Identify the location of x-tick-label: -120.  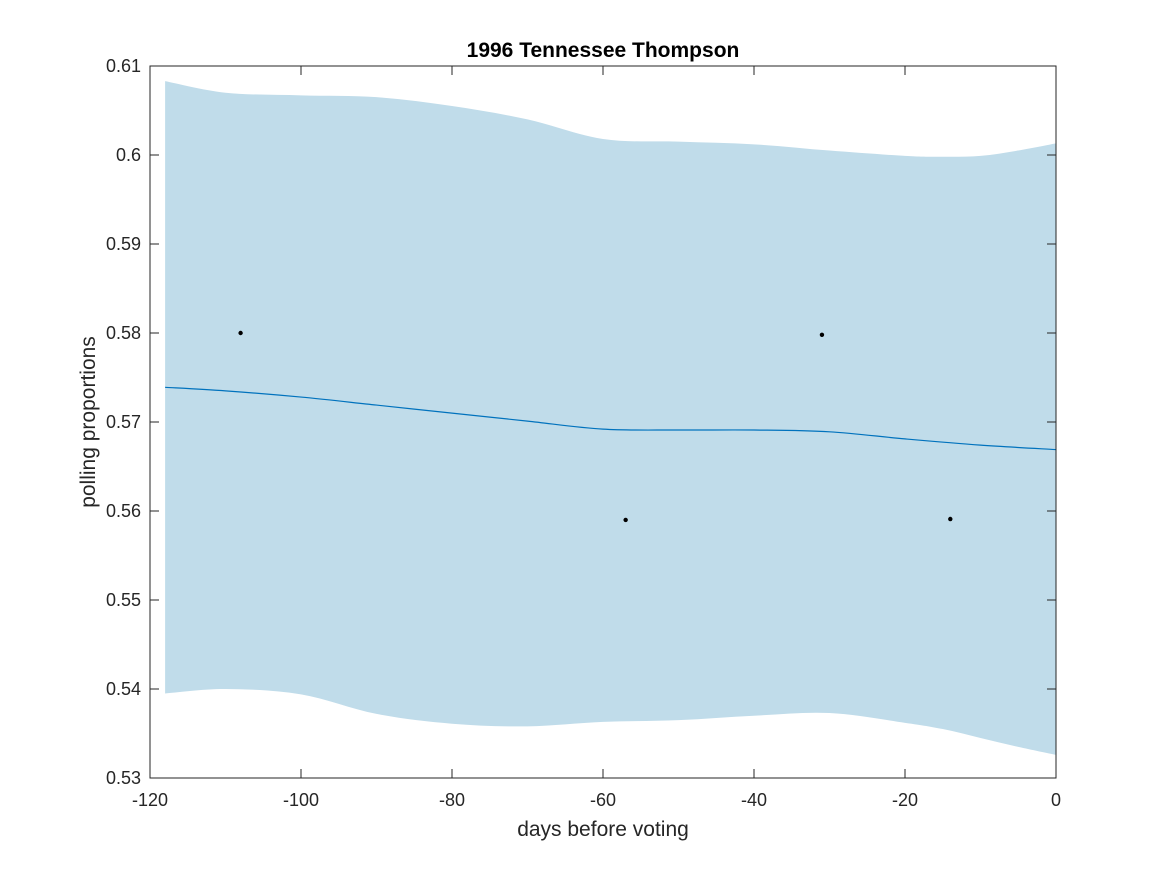
(150, 800).